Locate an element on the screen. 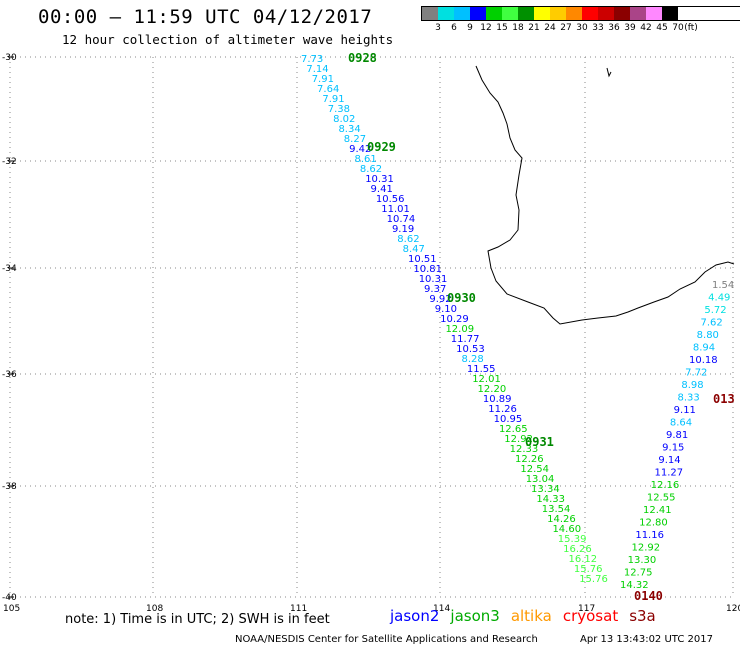 The image size is (740, 650). wave-height-measurement: 9.81 is located at coordinates (677, 435).